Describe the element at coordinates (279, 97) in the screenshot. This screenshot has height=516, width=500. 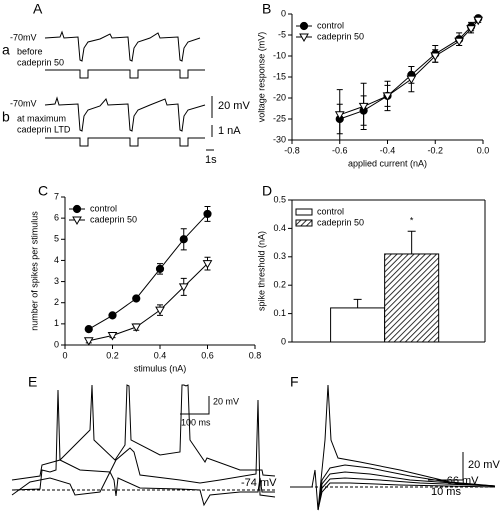
I see `y-tick-label: -20` at that location.